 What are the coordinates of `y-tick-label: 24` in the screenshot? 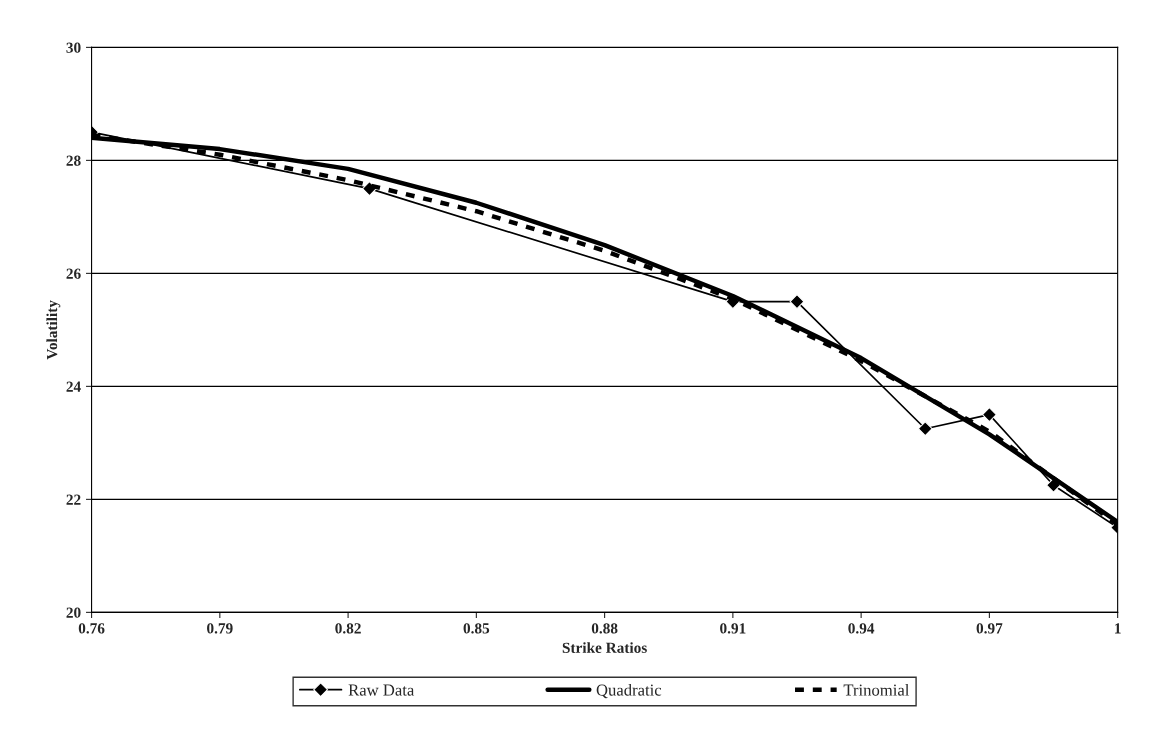 It's located at (73, 386).